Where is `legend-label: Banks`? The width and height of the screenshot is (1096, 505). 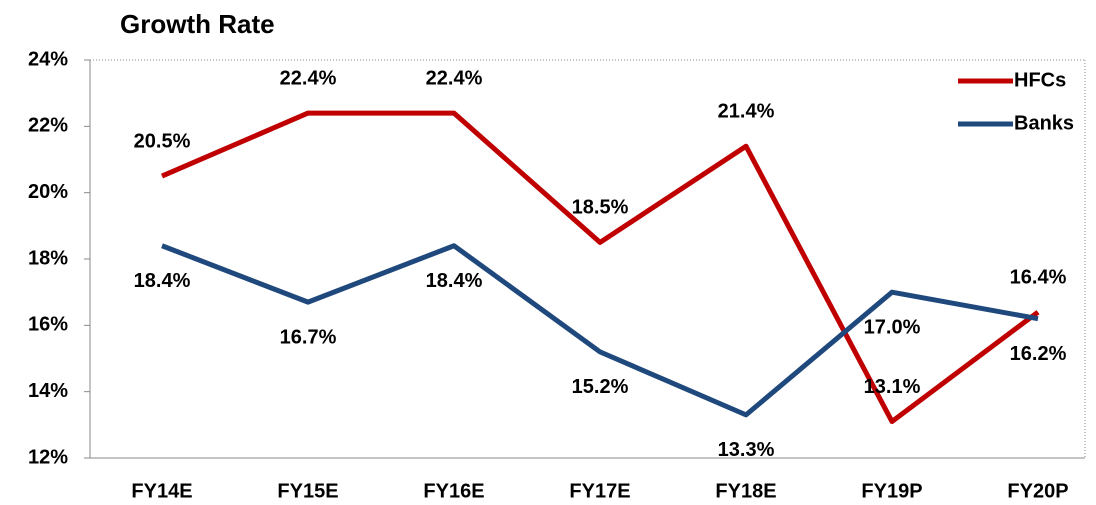
legend-label: Banks is located at coordinates (1044, 123).